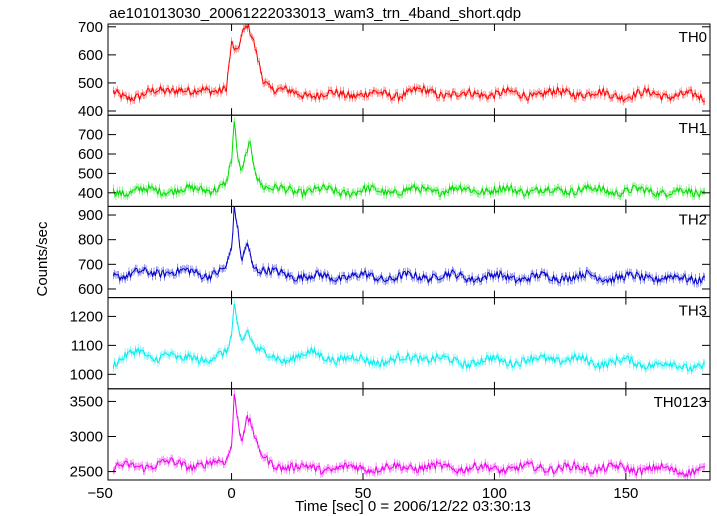 Image resolution: width=717 pixels, height=516 pixels. What do you see at coordinates (231, 493) in the screenshot?
I see `x-tick-label: 0` at bounding box center [231, 493].